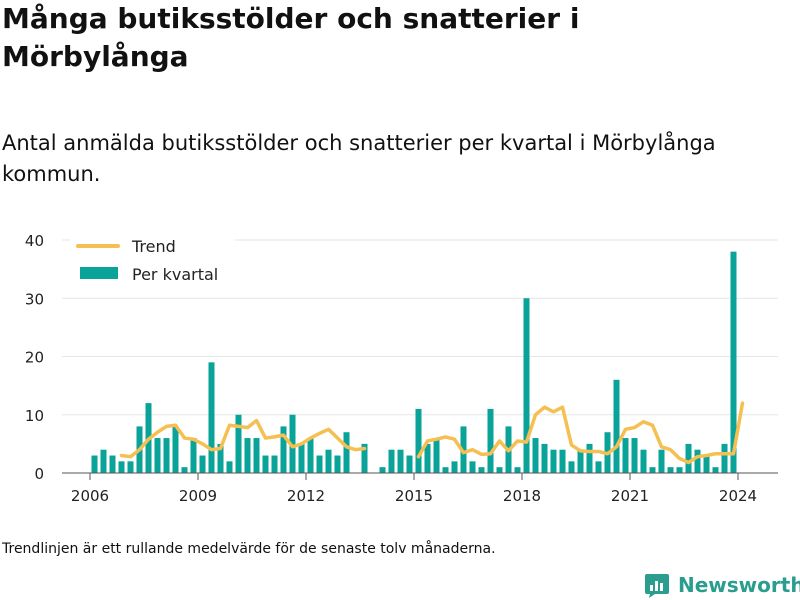  What do you see at coordinates (657, 586) in the screenshot?
I see `newsworthy-logo-icon` at bounding box center [657, 586].